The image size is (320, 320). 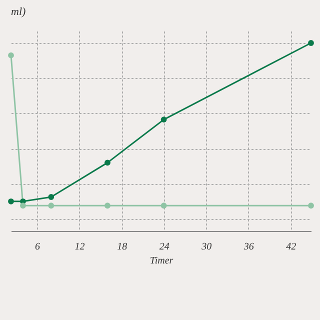 What do you see at coordinates (18, 12) in the screenshot?
I see `y-axis-title: ml)` at bounding box center [18, 12].